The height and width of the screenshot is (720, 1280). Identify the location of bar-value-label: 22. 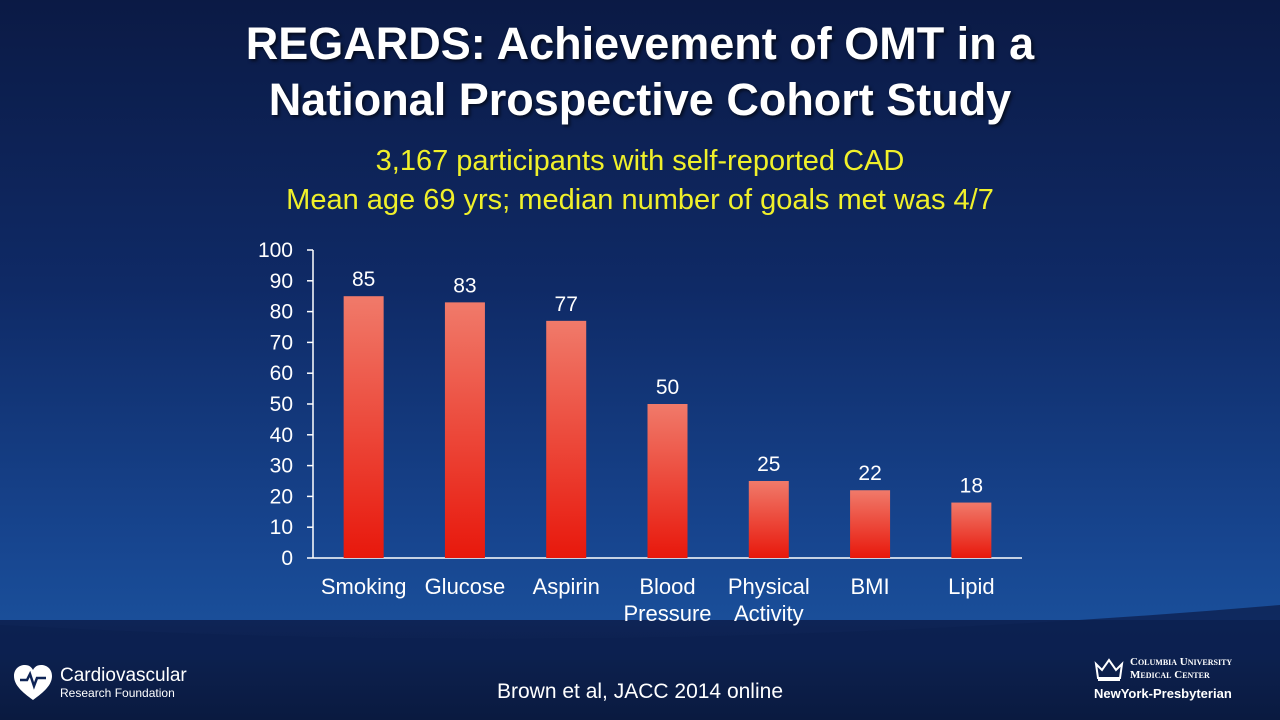
(869, 473).